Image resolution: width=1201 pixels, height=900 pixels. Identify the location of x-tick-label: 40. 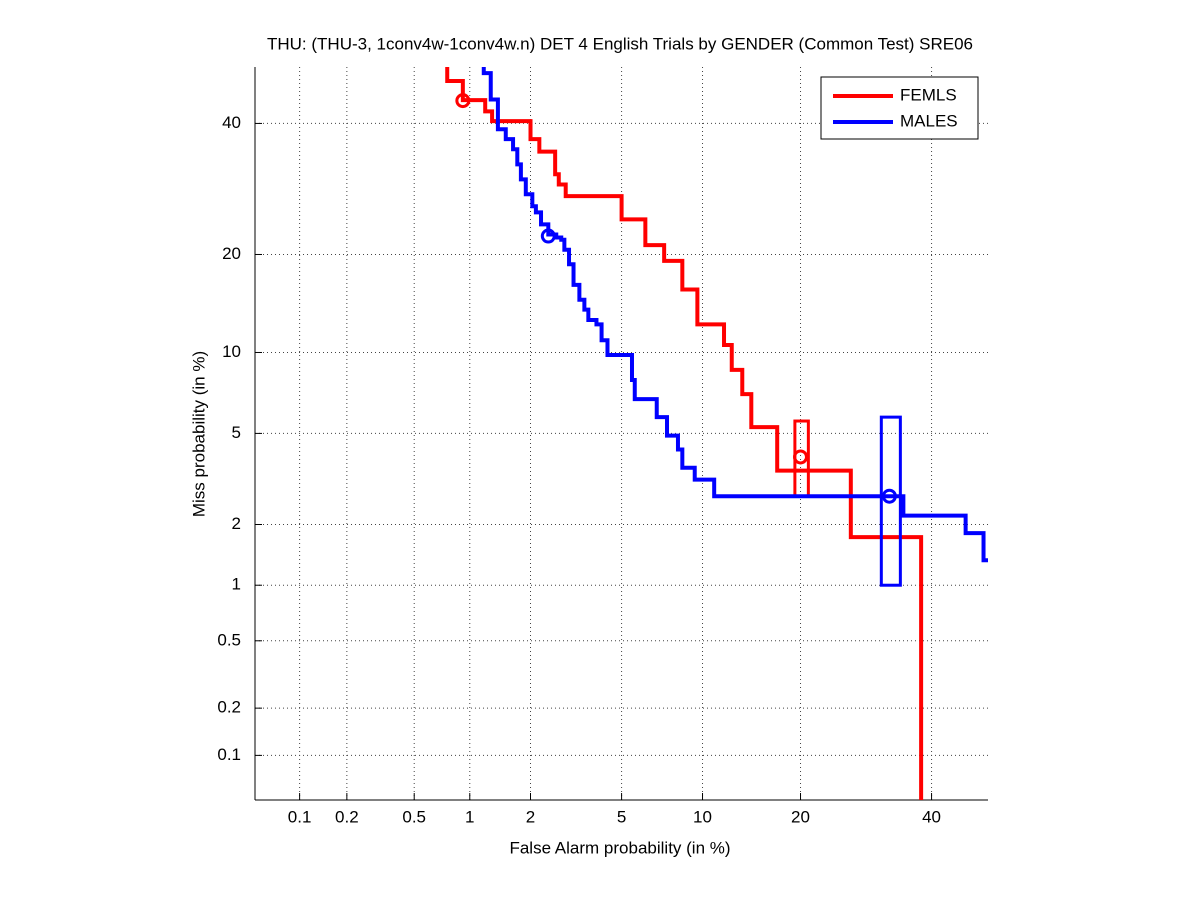
(931, 816).